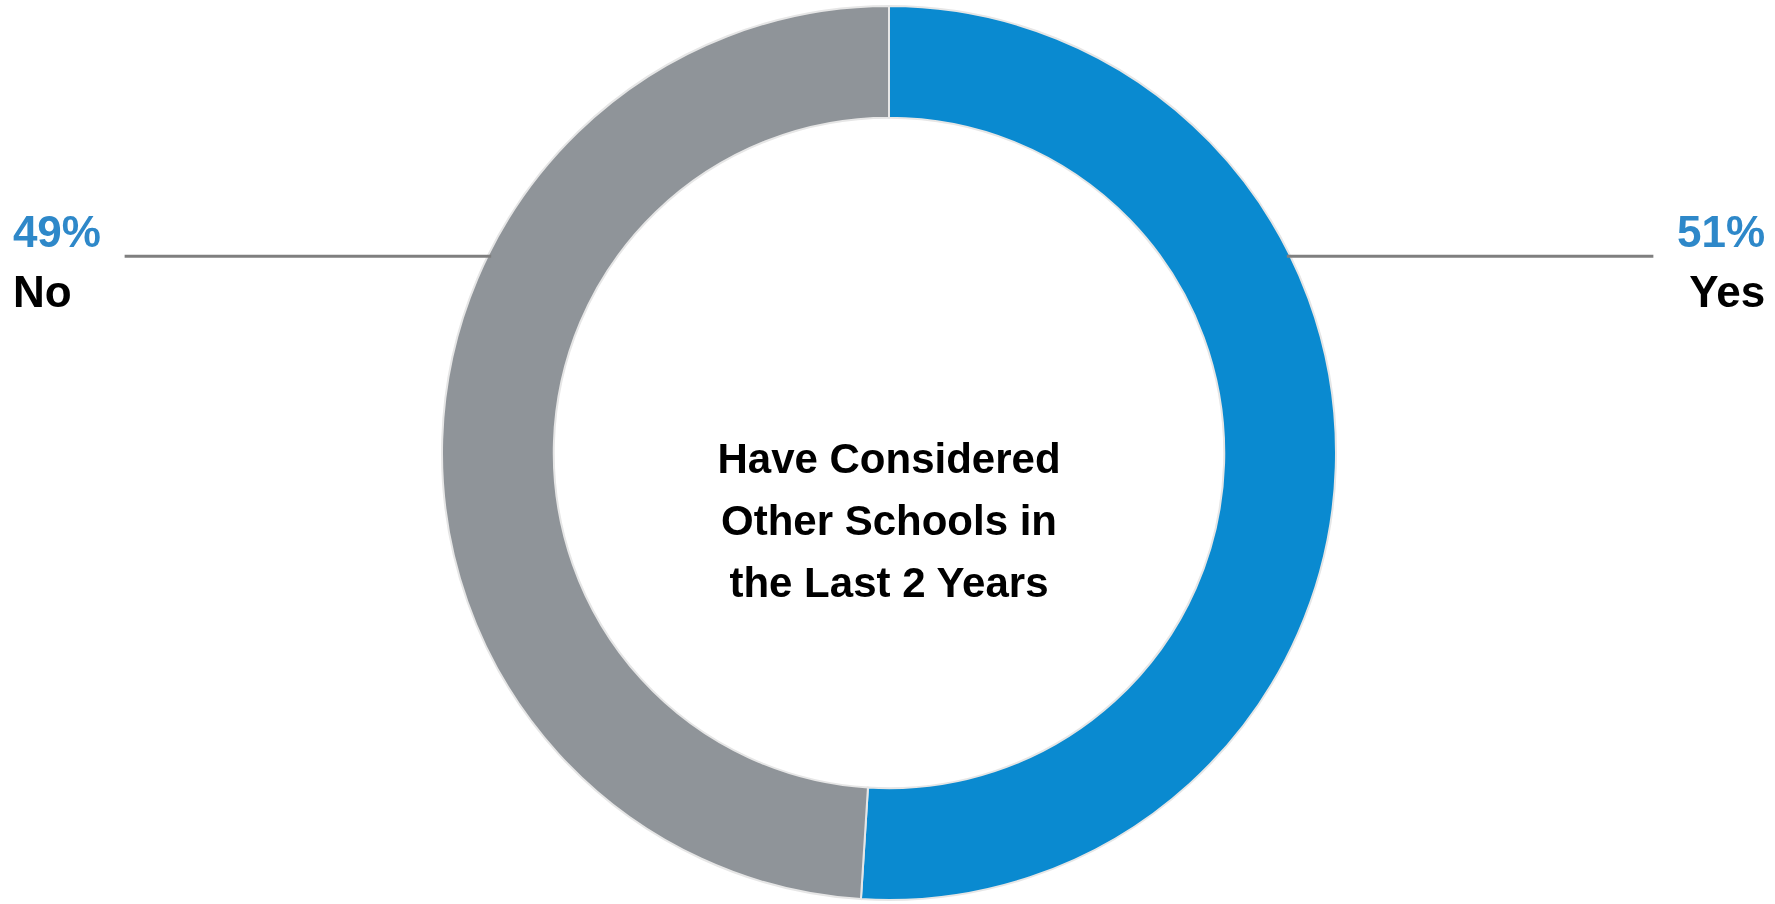 Image resolution: width=1775 pixels, height=904 pixels. Describe the element at coordinates (1727, 292) in the screenshot. I see `slice-label: Yes` at that location.